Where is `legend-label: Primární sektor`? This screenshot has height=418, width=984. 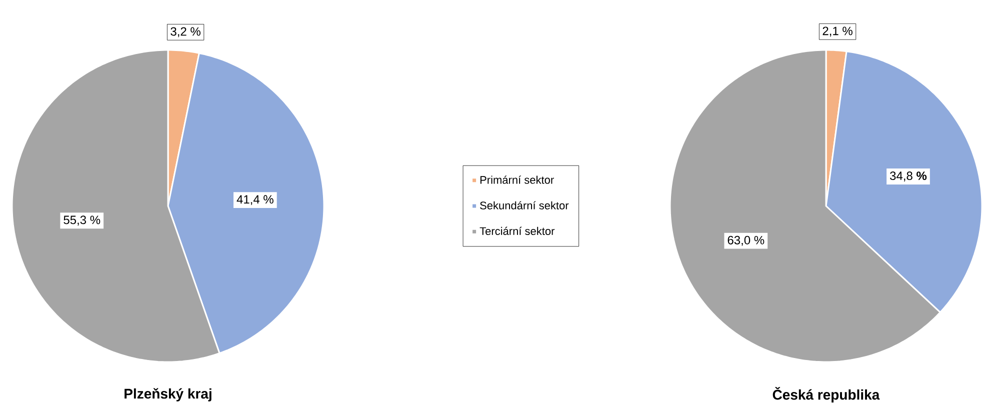
legend-label: Primární sektor is located at coordinates (517, 180).